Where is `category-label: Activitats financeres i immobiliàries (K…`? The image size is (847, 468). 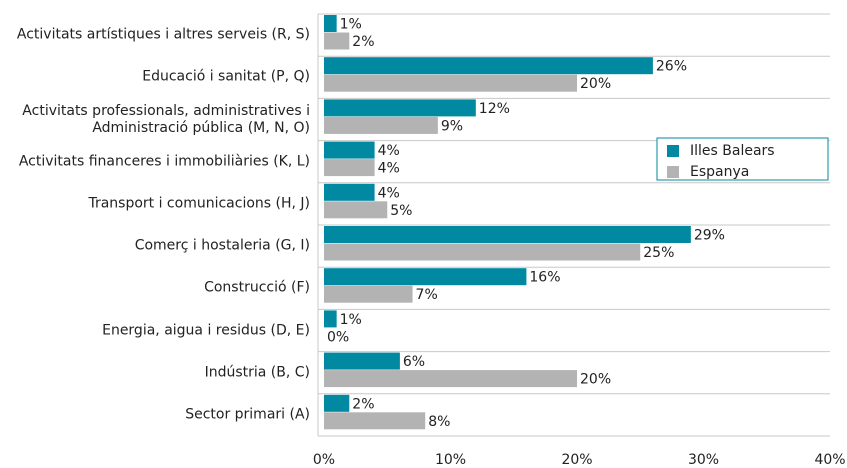 category-label: Activitats financeres i immobiliàries (K… is located at coordinates (164, 161).